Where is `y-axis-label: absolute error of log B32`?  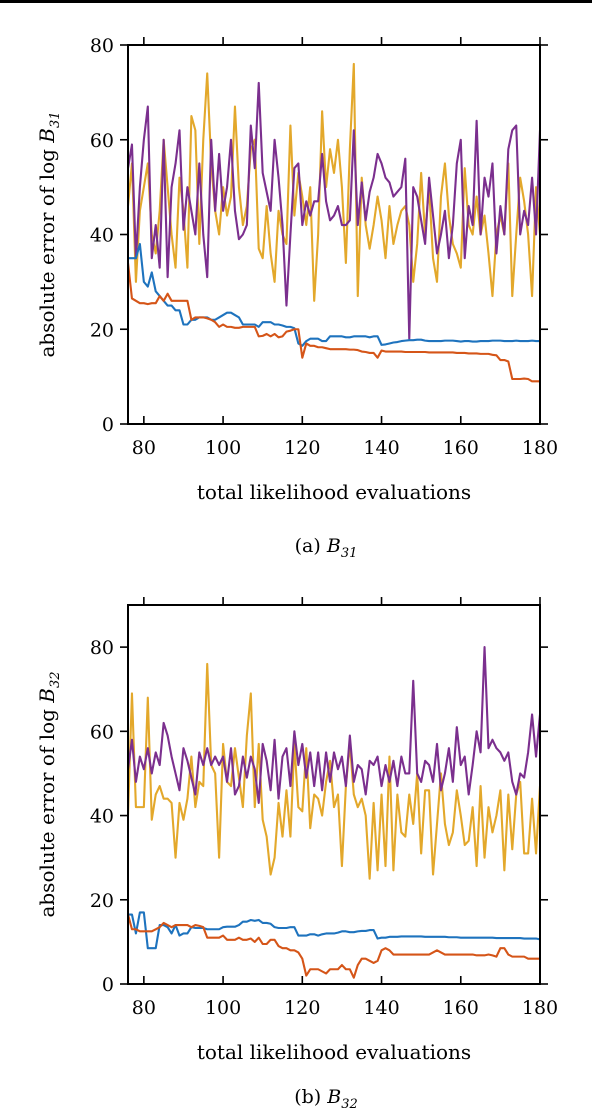
y-axis-label: absolute error of log B32 is located at coordinates (49, 794).